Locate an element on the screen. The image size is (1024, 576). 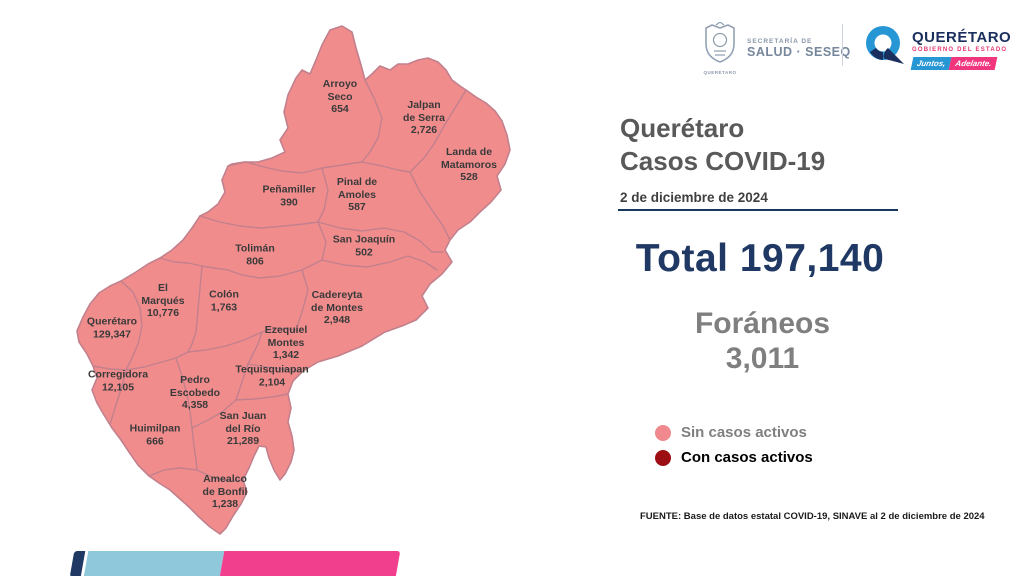
date-underline is located at coordinates (758, 210).